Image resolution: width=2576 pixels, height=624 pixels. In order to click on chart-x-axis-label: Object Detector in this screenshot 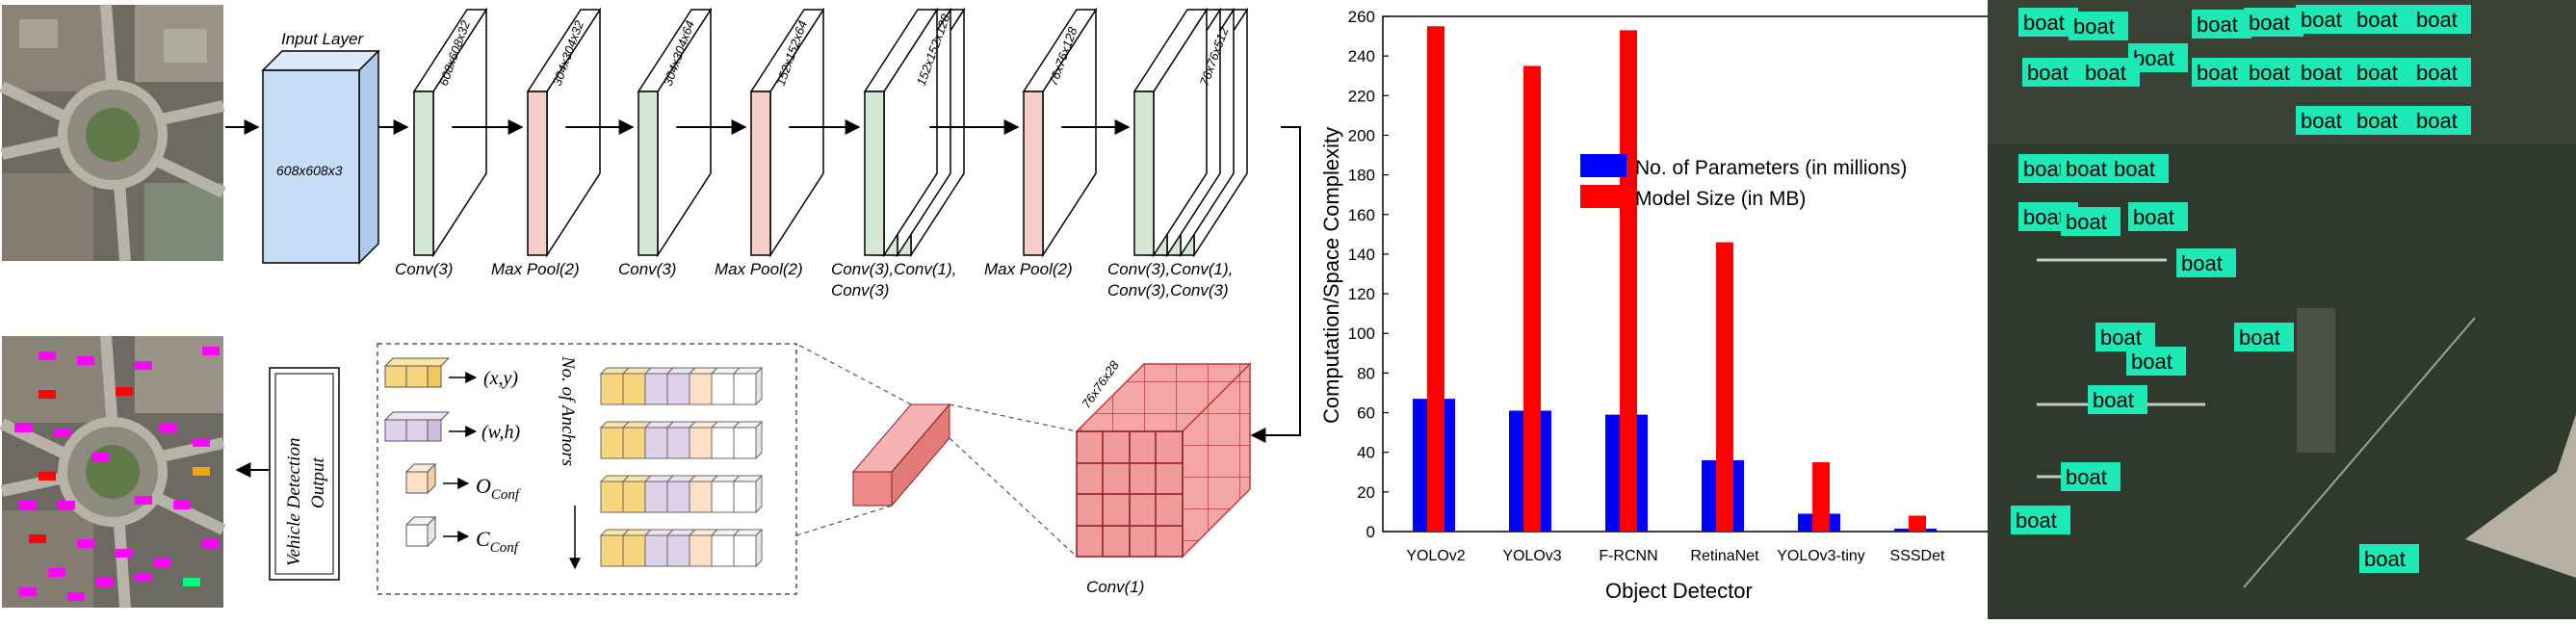, I will do `click(1679, 591)`.